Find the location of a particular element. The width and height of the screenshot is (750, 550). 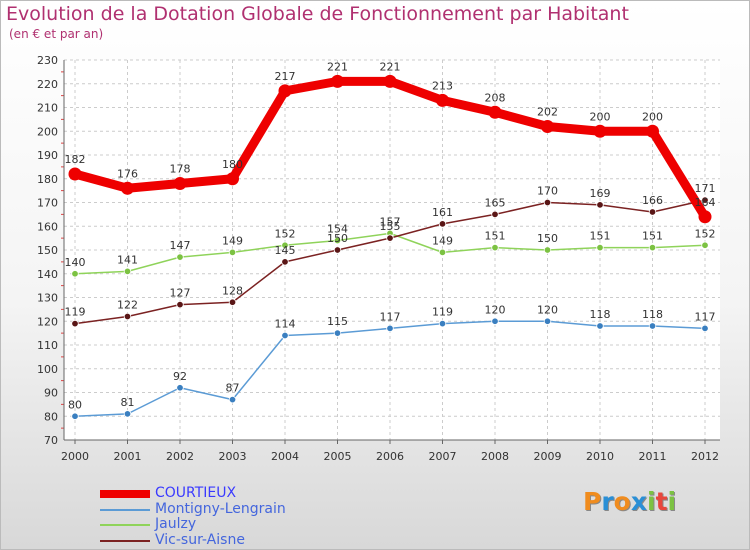

logo-letter: x is located at coordinates (638, 501).